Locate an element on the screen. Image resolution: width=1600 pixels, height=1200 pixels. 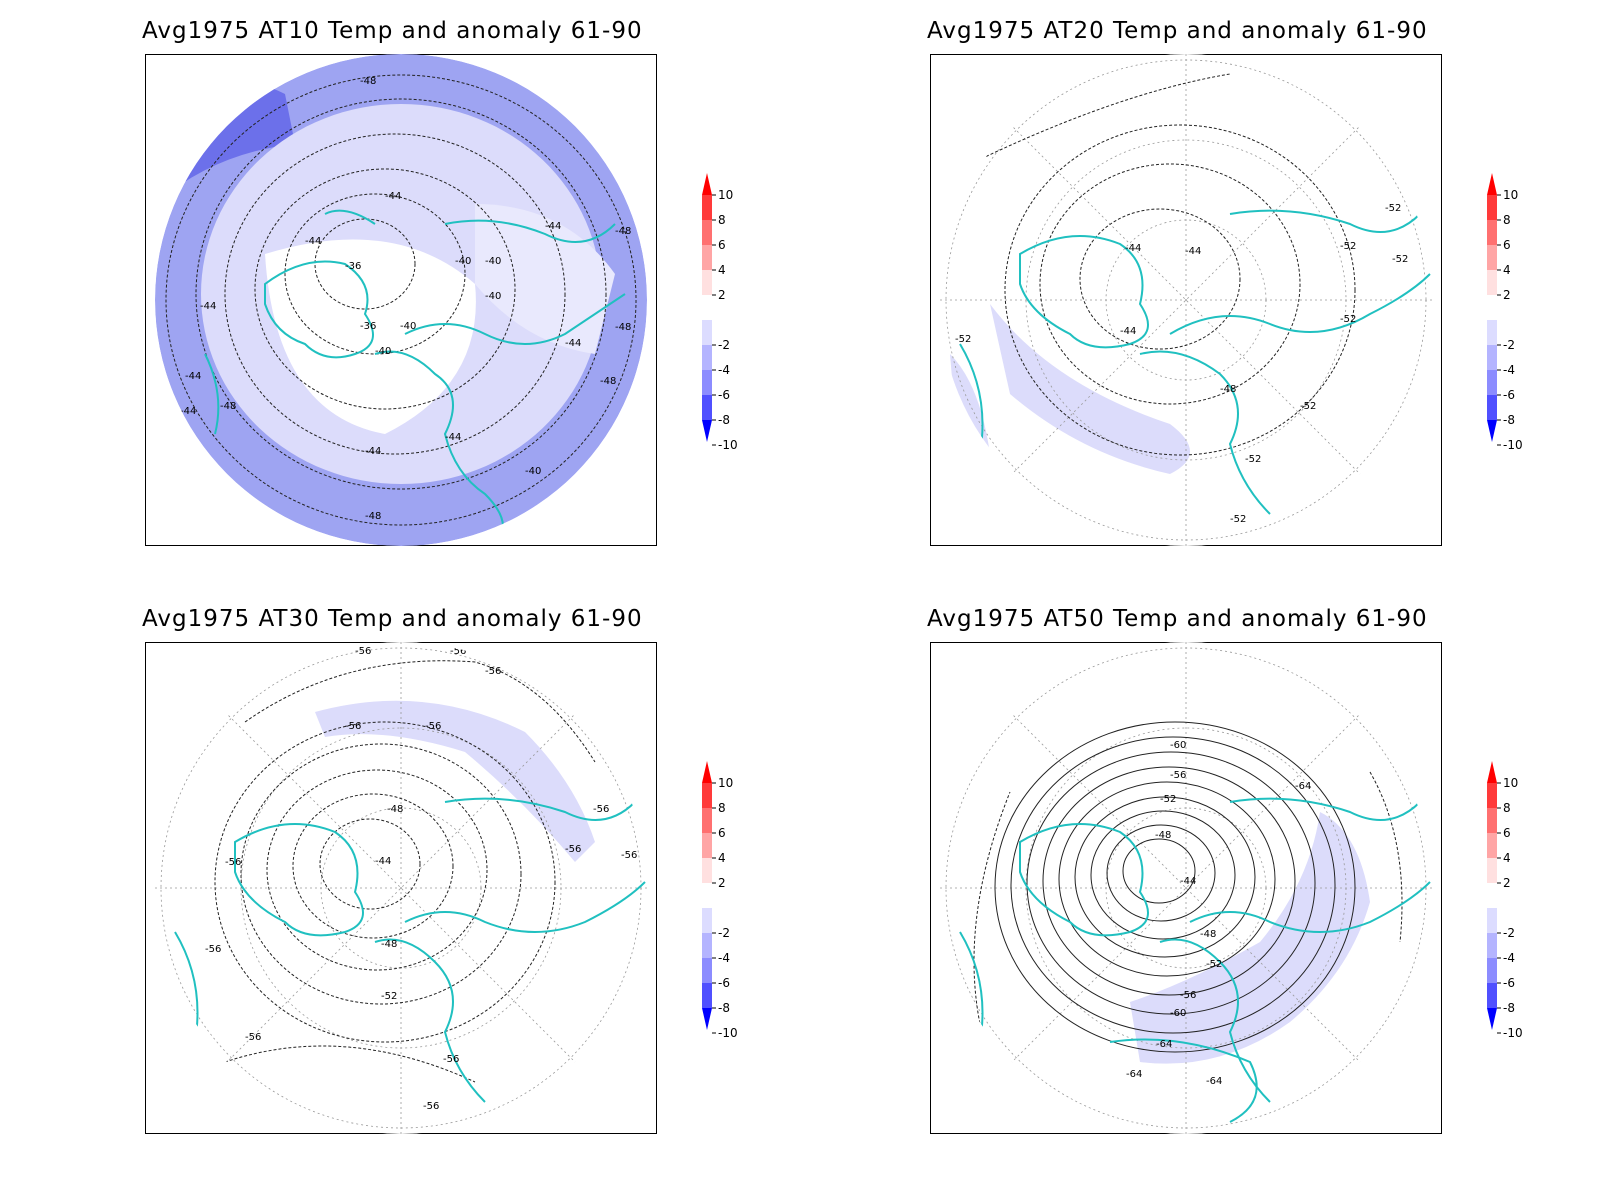
colorbar-arrow-bottom is located at coordinates (1492, 431).